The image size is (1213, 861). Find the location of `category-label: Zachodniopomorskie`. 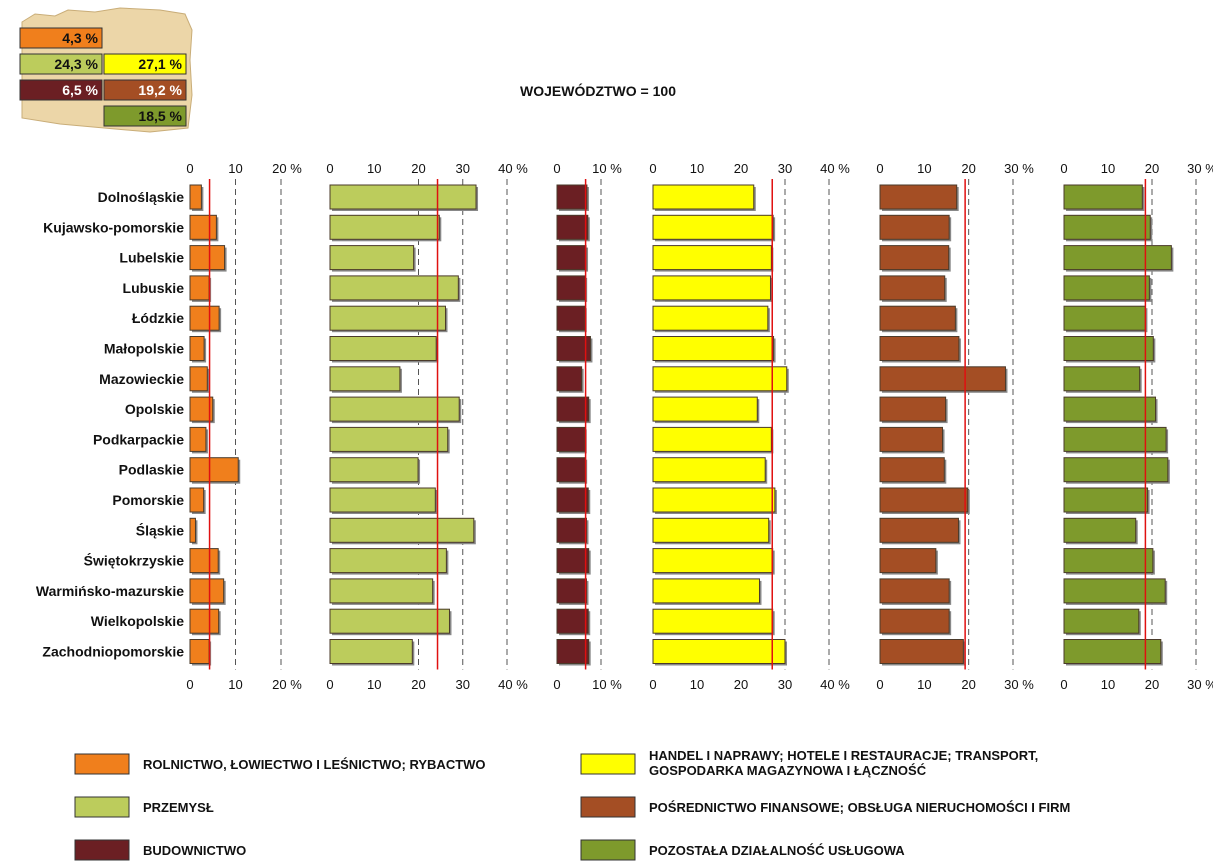

category-label: Zachodniopomorskie is located at coordinates (113, 652).